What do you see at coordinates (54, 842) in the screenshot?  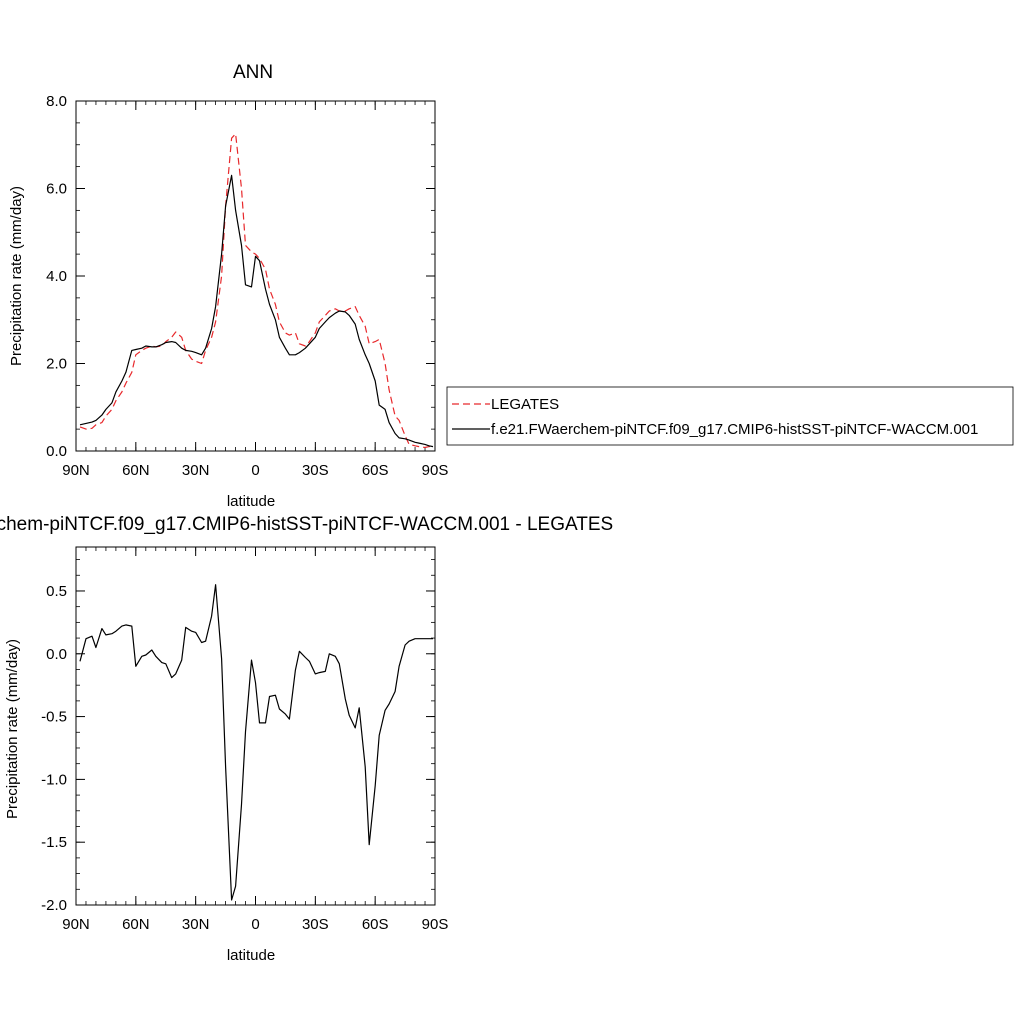 I see `bottom-y-tick-label: -1.5` at bounding box center [54, 842].